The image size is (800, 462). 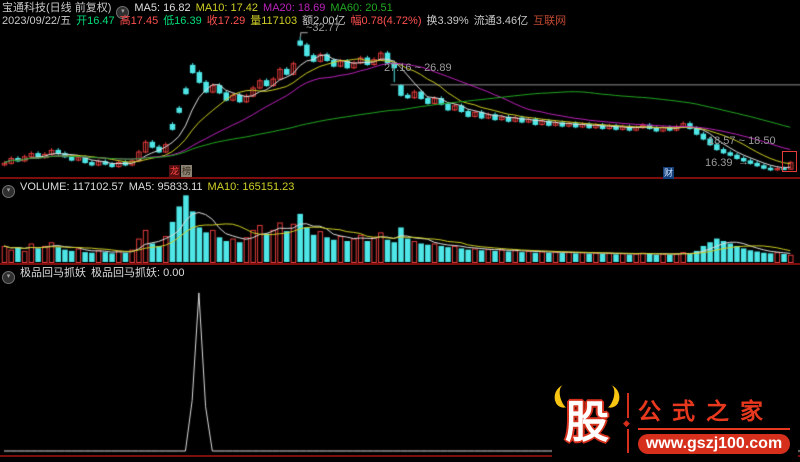 I want to click on quote-info-label: 高17.45, so click(x=139, y=21).